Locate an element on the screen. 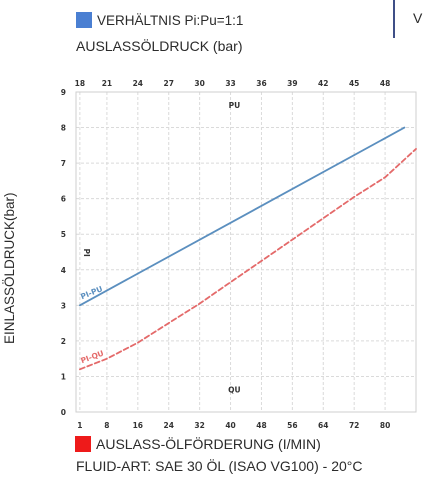 This screenshot has height=489, width=444. x-tick-label-bottom: 48 is located at coordinates (261, 425).